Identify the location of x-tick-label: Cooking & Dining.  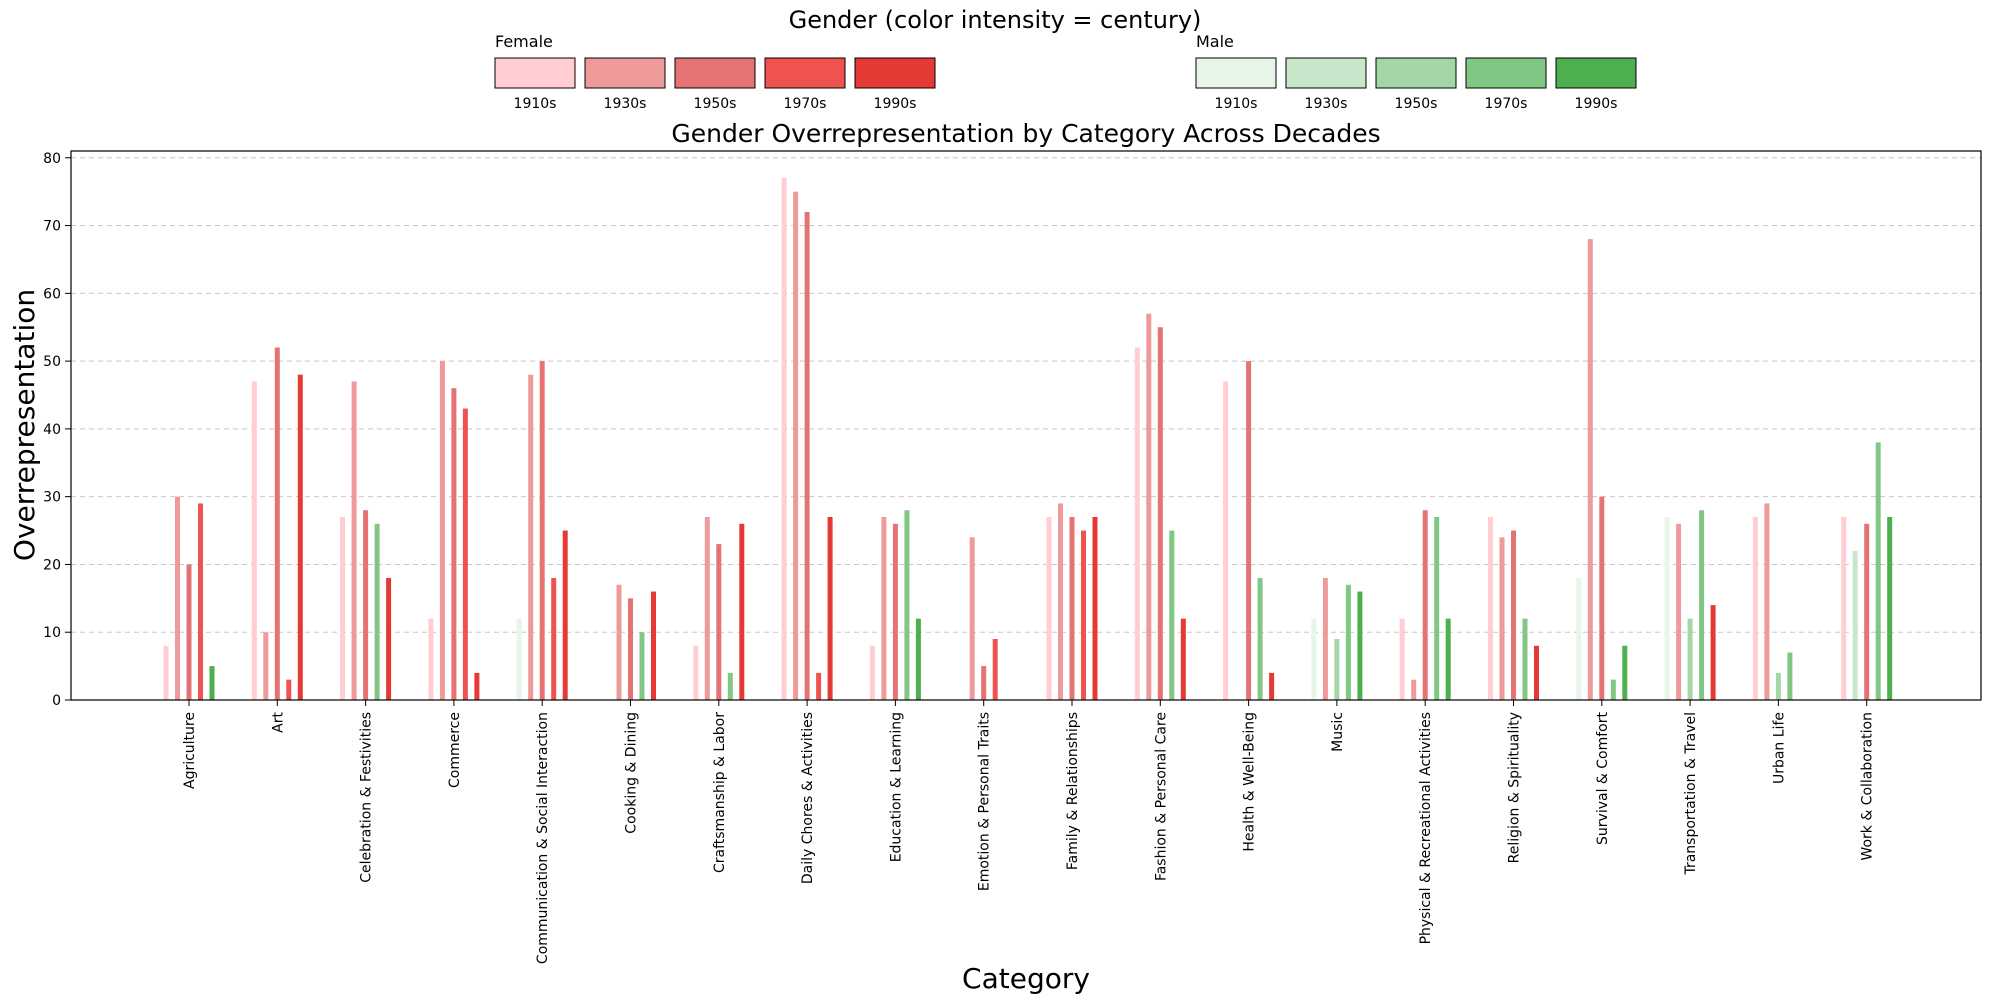
(632, 773).